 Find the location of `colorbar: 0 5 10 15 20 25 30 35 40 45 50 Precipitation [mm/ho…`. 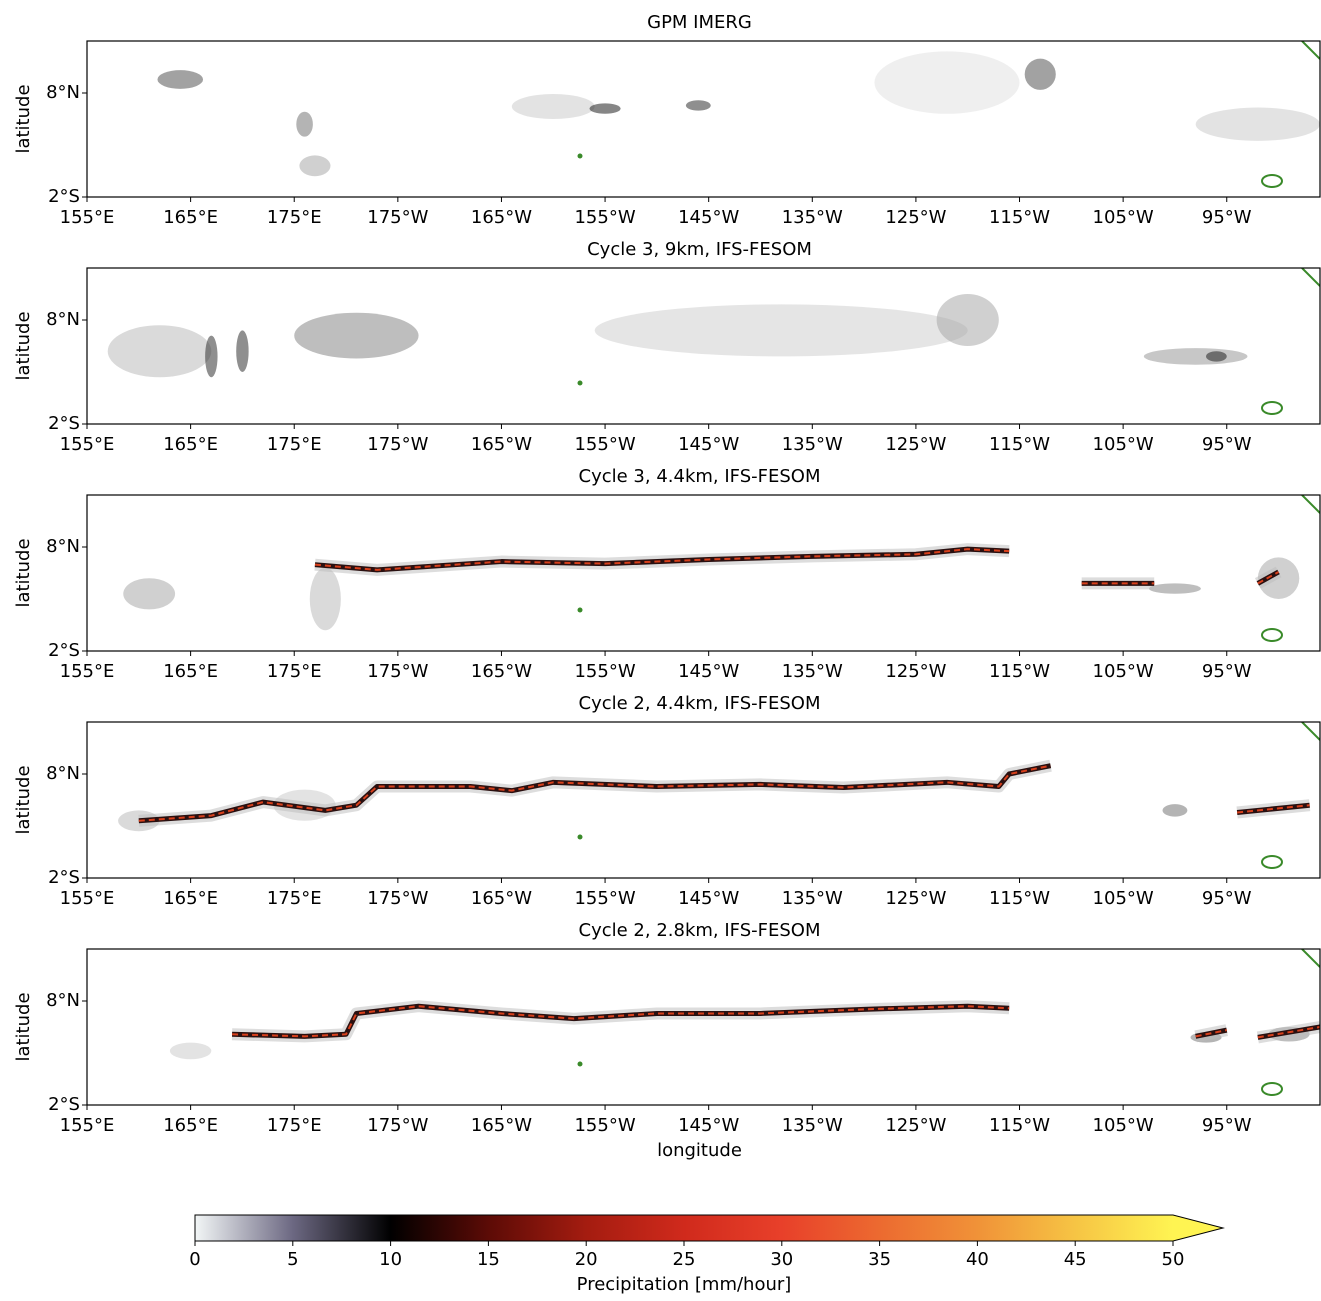

colorbar: 0 5 10 15 20 25 30 35 40 45 50 Precipitation [mm/ho… is located at coordinates (707, 1254).